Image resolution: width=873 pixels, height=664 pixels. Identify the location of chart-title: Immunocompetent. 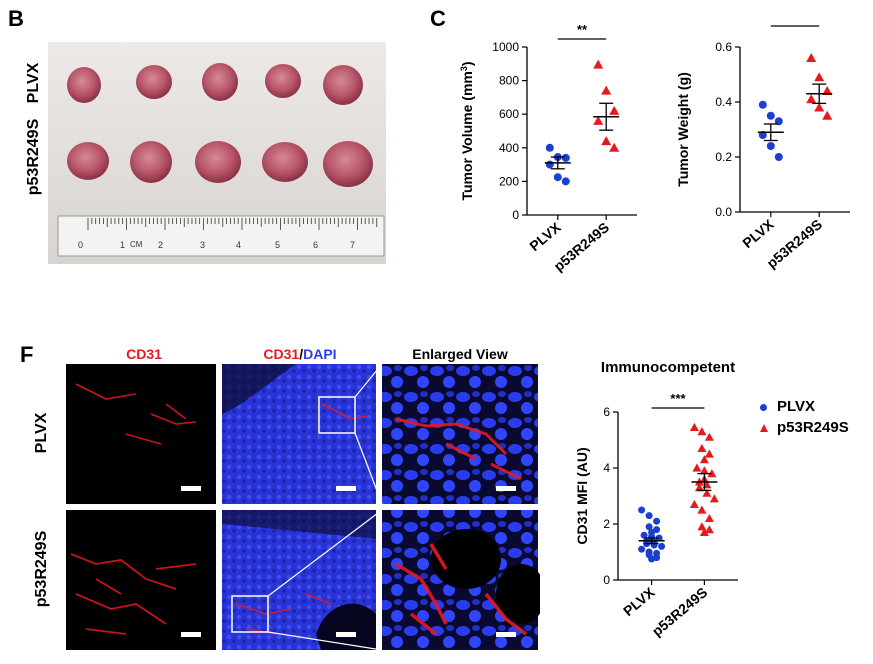
(668, 367).